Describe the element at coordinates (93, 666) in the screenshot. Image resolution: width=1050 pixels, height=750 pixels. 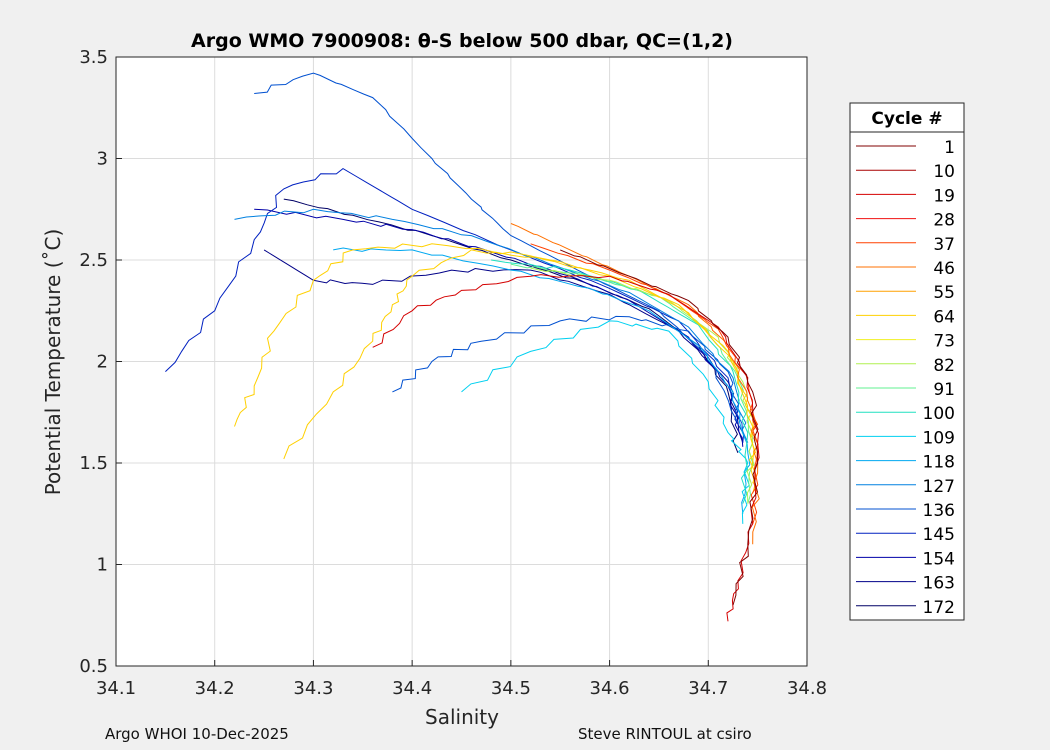
I see `y-tick-label: 0.5` at that location.